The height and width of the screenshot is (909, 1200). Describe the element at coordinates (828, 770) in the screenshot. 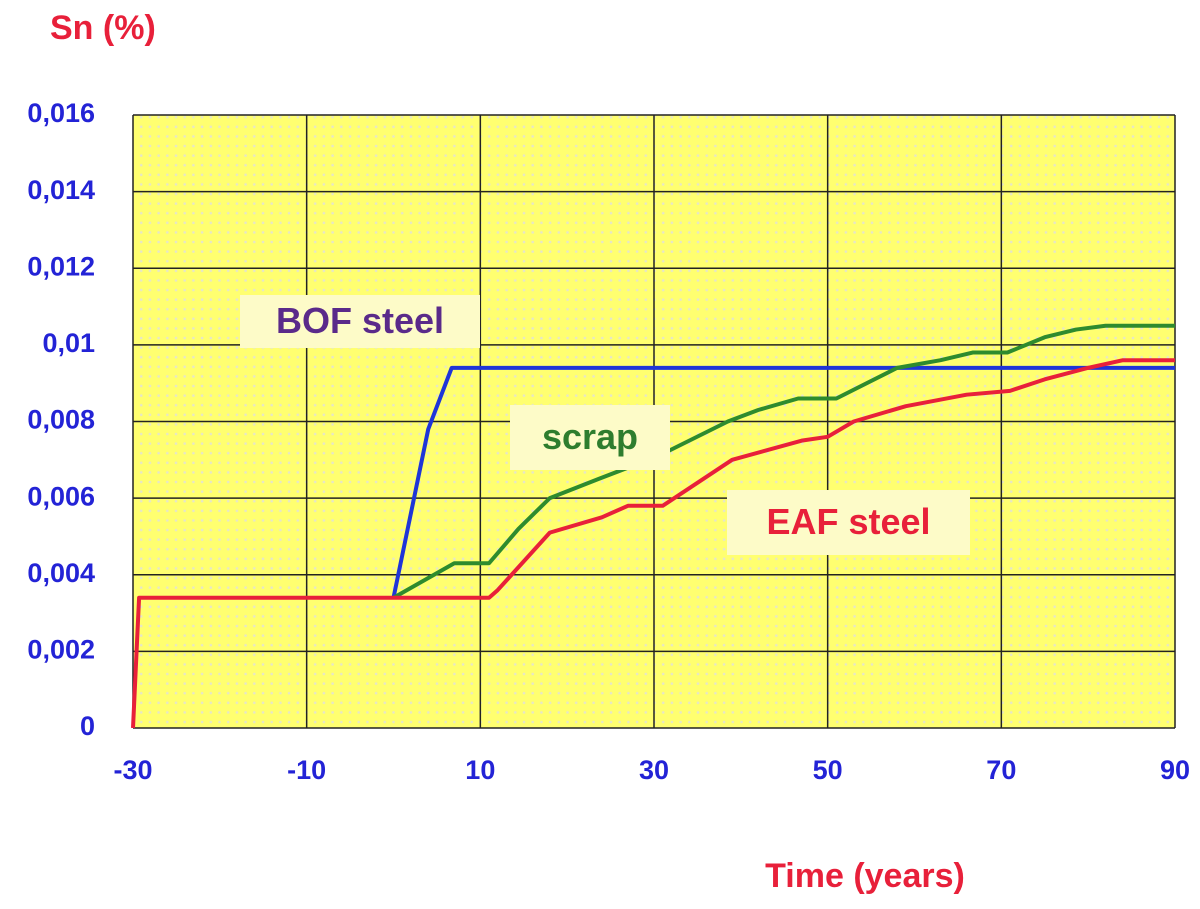

I see `x-tick-label: 50` at that location.